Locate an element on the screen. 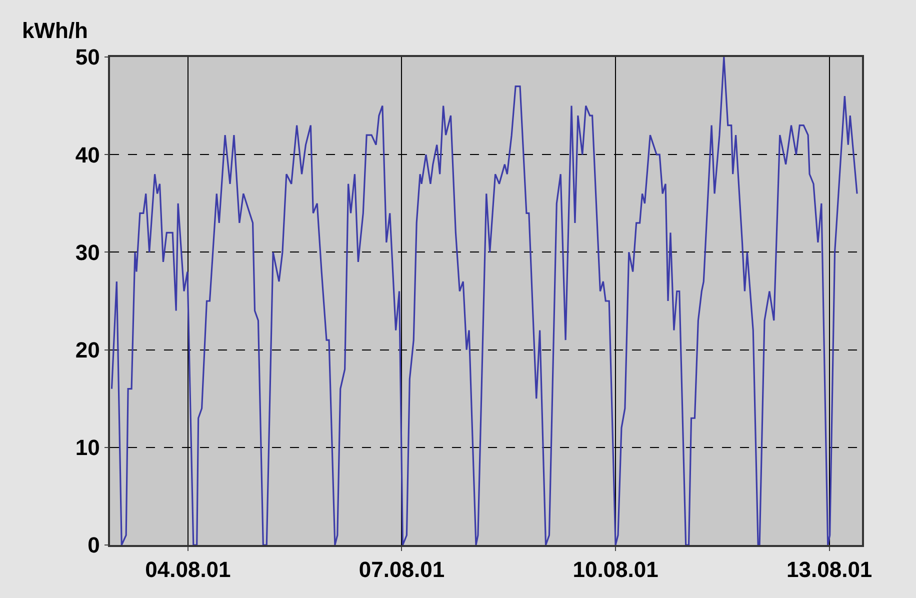 The image size is (916, 598). x-tick-label: 13.08.01 is located at coordinates (829, 569).